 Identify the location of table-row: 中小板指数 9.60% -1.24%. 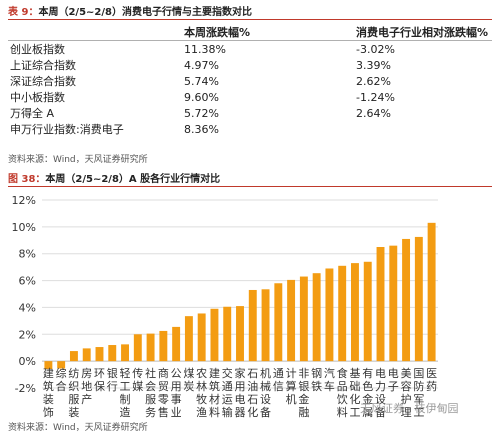
(250, 97).